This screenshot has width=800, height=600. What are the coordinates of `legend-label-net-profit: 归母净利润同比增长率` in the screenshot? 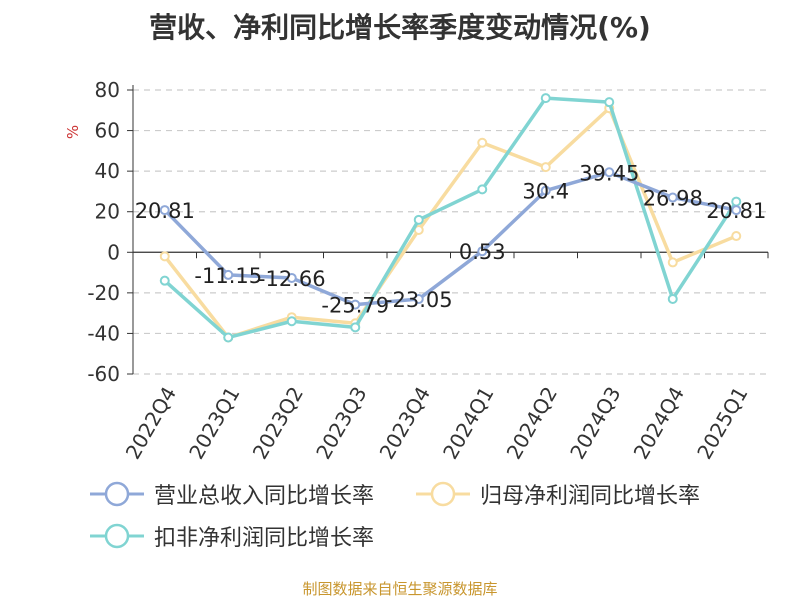 It's located at (590, 496).